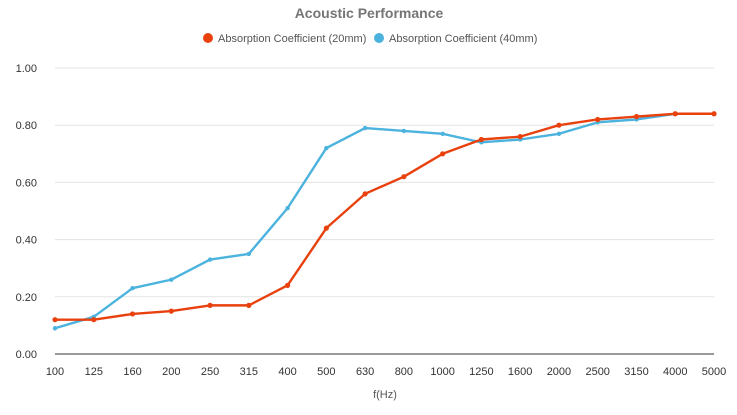  Describe the element at coordinates (55, 372) in the screenshot. I see `x-tick-label: 100` at that location.